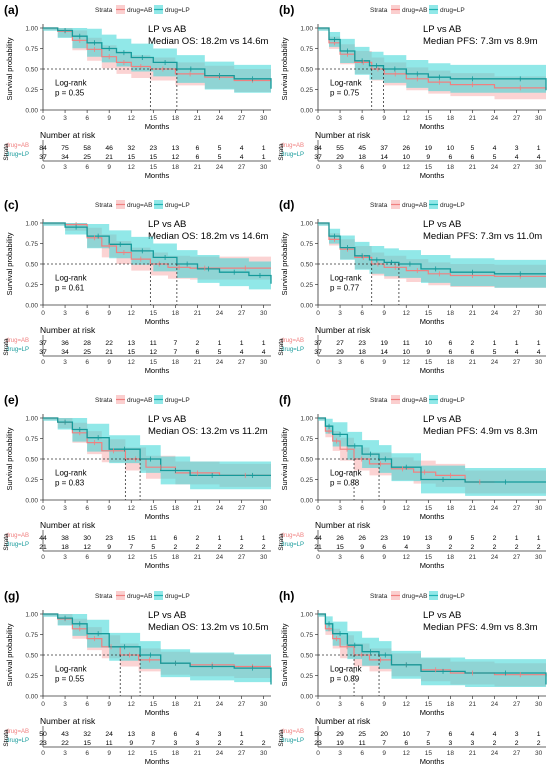  Describe the element at coordinates (345, 678) in the screenshot. I see `logrank-p-value: p = 0.89` at that location.